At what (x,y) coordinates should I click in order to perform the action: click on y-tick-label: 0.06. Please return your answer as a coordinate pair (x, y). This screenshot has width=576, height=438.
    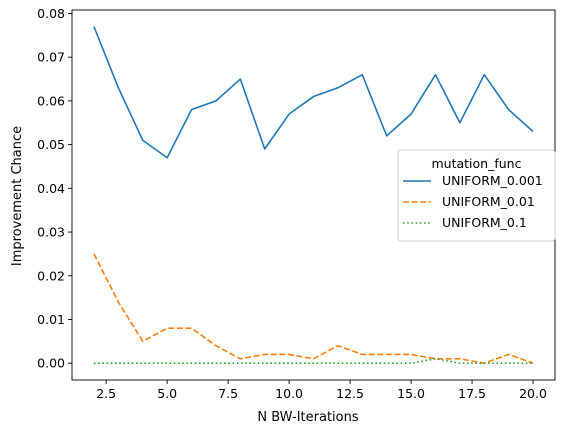
    Looking at the image, I should click on (51, 100).